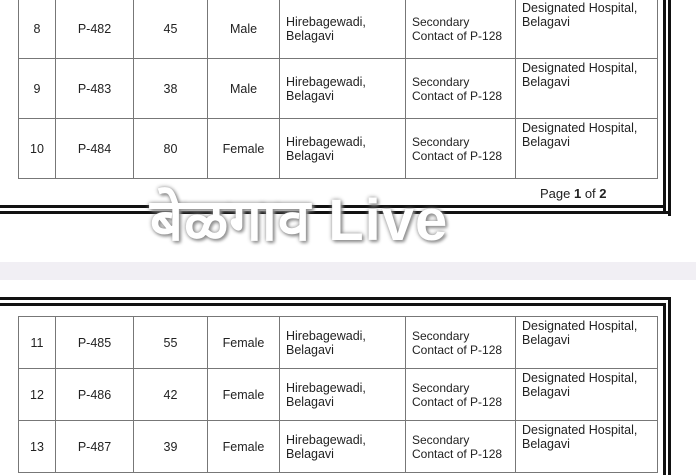 Image resolution: width=696 pixels, height=475 pixels. I want to click on cell-no: 8, so click(37, 29).